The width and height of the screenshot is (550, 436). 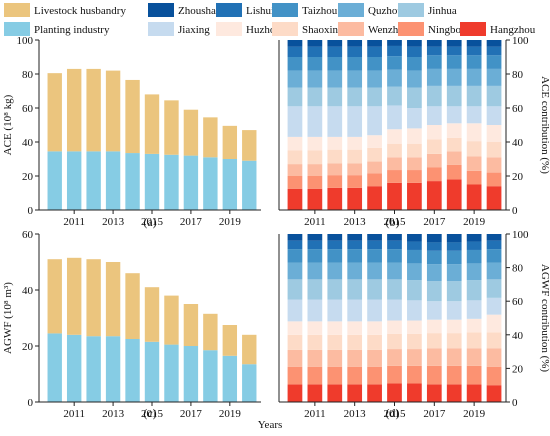 What do you see at coordinates (394, 245) in the screenshot?
I see `bar-lishui-2015` at bounding box center [394, 245].